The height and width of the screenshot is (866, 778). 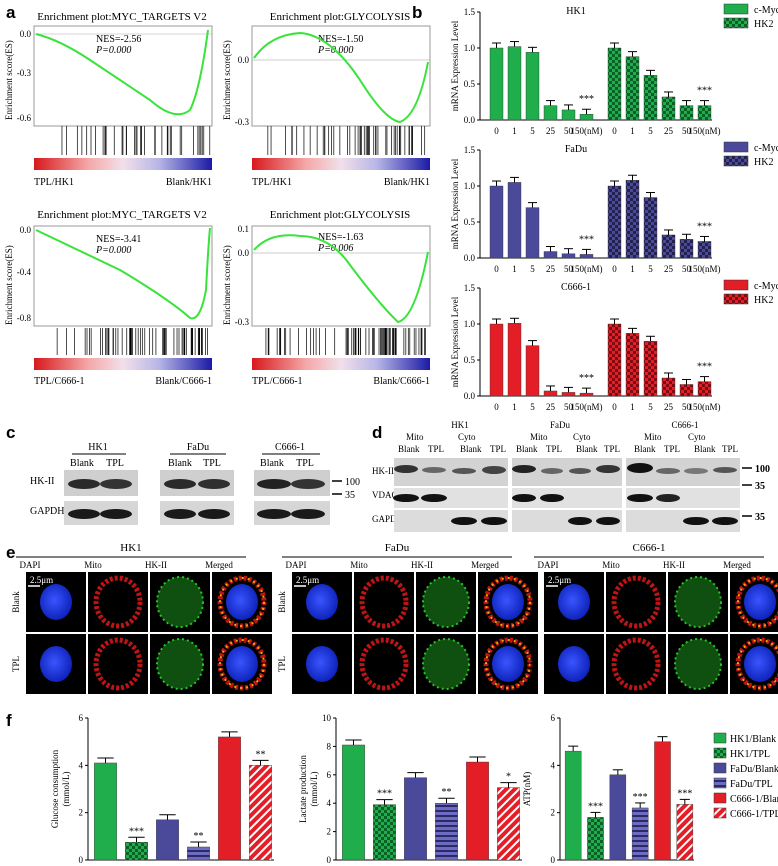 What do you see at coordinates (653, 437) in the screenshot?
I see `wb-fraction-label: Mito` at bounding box center [653, 437].